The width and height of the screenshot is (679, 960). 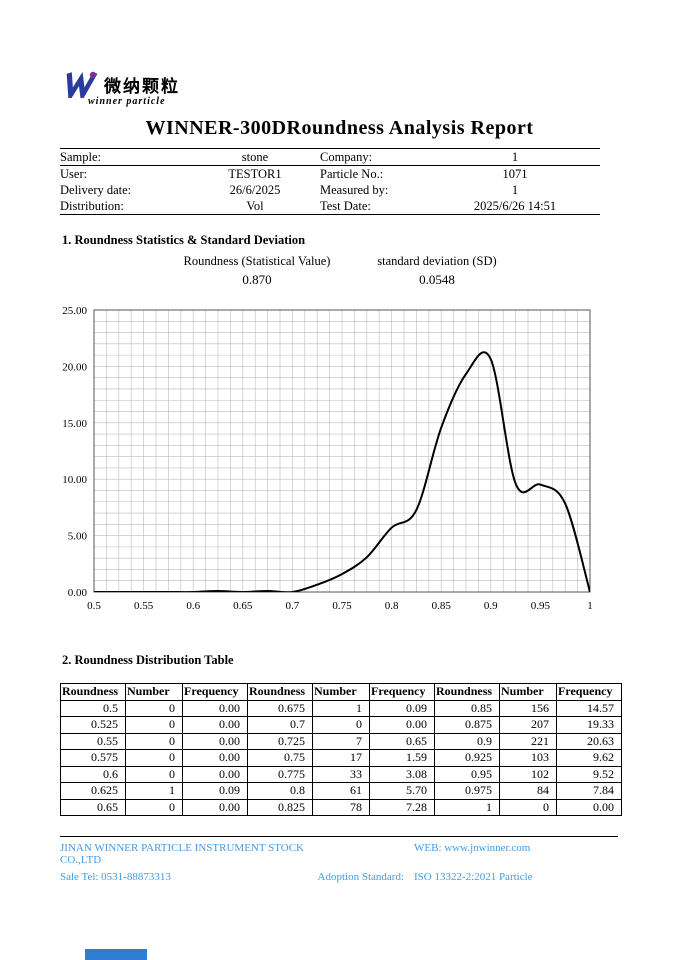 I want to click on svg-text: 0.55, so click(x=144, y=606).